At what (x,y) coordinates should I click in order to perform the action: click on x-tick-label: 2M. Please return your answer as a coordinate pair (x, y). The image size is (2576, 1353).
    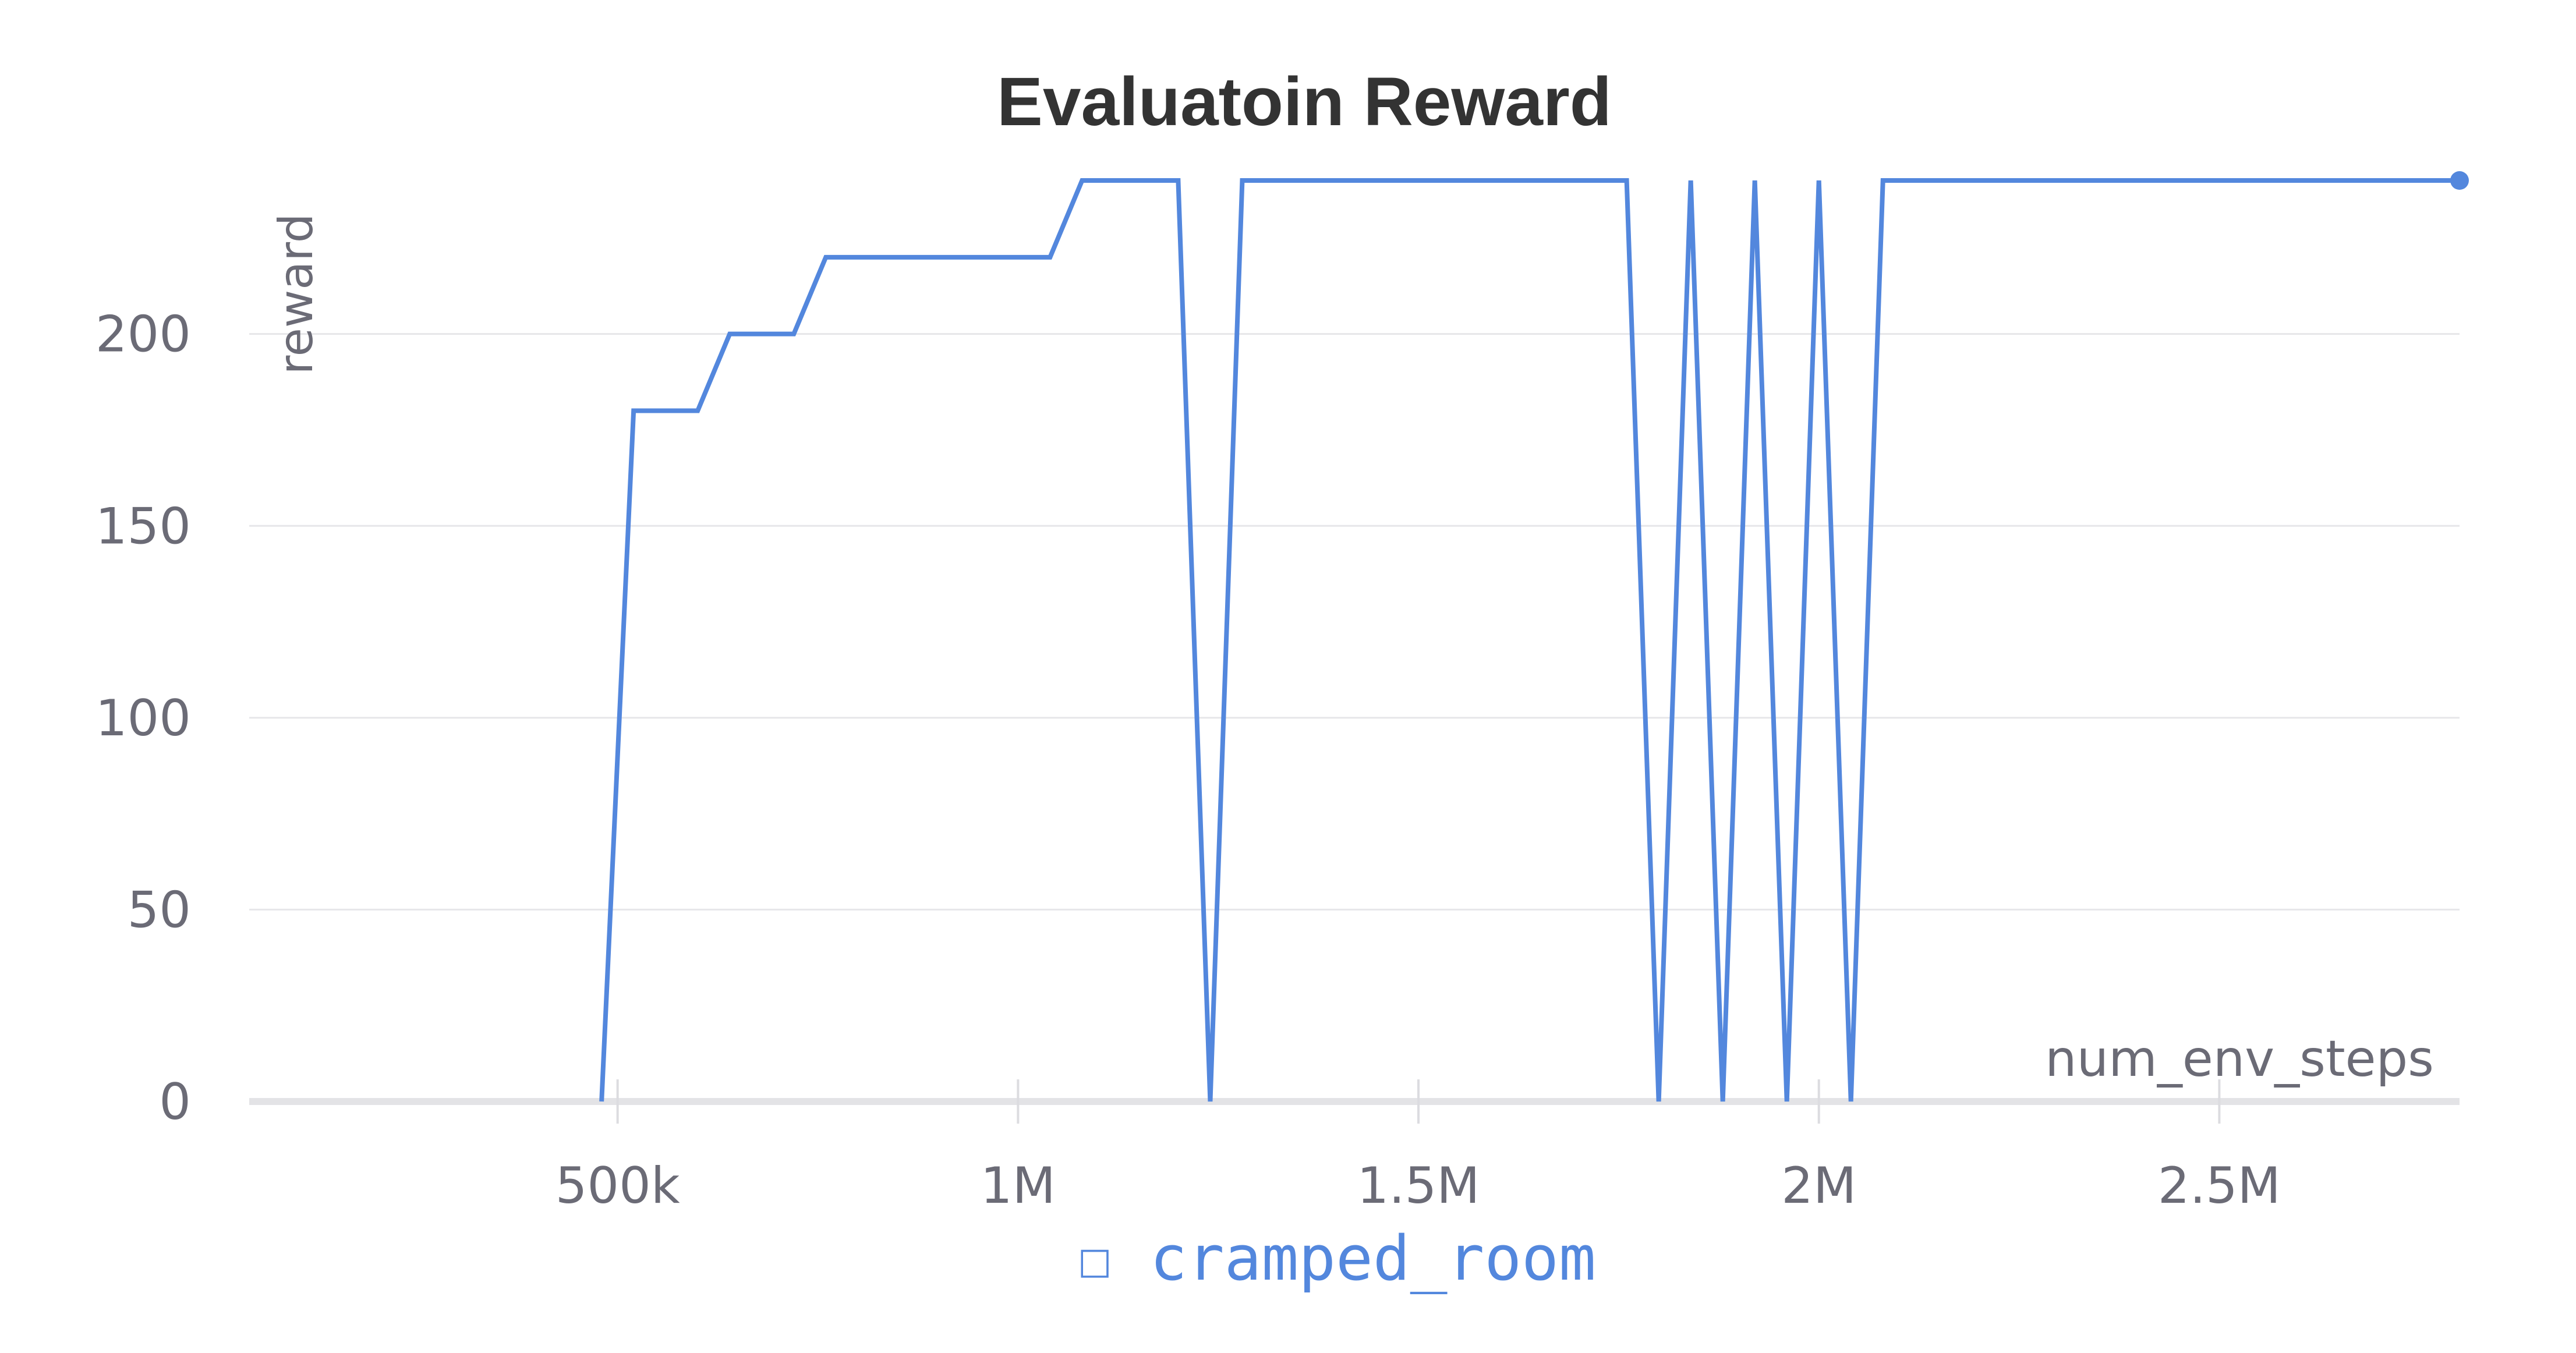
    Looking at the image, I should click on (1819, 1186).